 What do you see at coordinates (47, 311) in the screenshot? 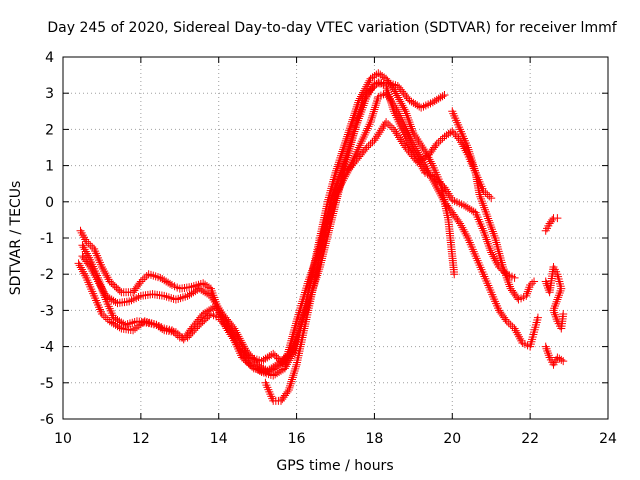
I see `y-tick-label: -3` at bounding box center [47, 311].